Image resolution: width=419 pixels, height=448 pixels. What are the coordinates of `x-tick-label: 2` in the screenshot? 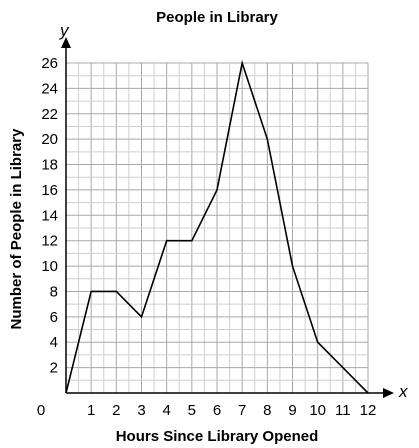 It's located at (116, 410).